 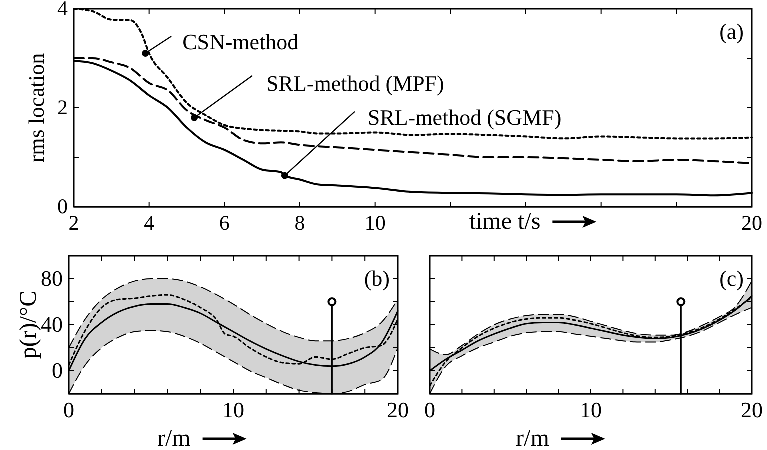 What do you see at coordinates (505, 222) in the screenshot?
I see `x-axis-title: time t/s` at bounding box center [505, 222].